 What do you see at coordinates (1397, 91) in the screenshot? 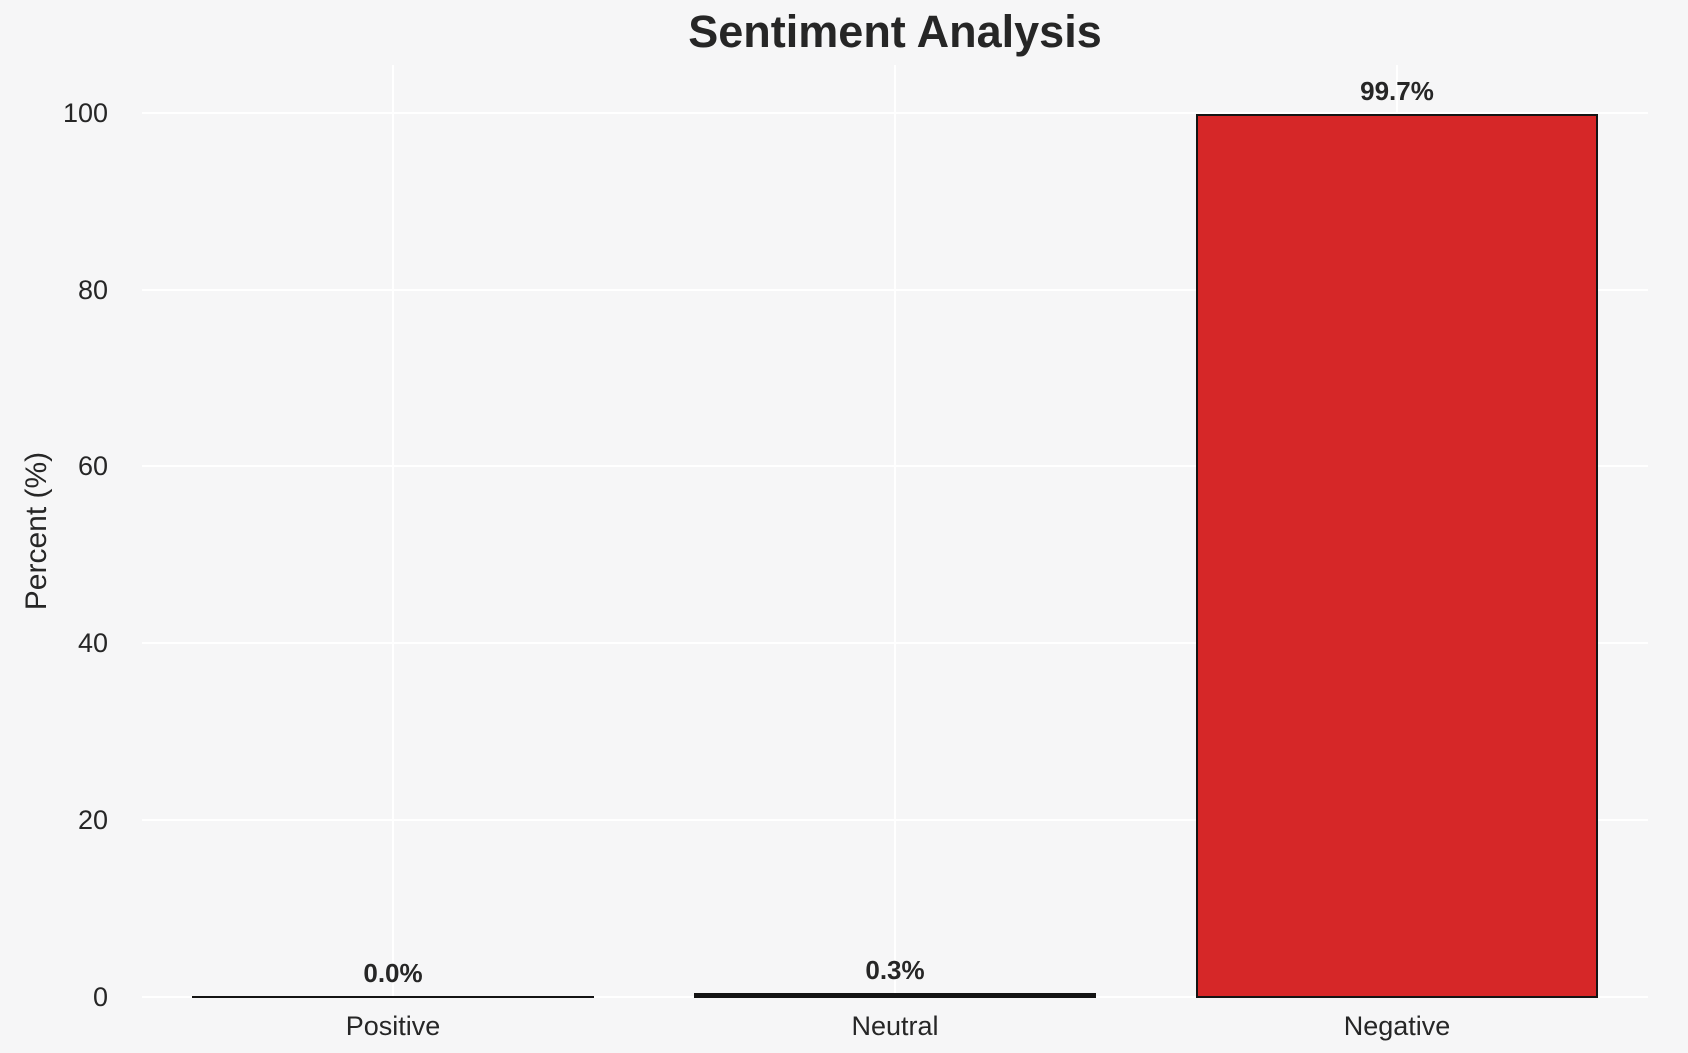
I see `bar-value-label: 99.7%` at bounding box center [1397, 91].